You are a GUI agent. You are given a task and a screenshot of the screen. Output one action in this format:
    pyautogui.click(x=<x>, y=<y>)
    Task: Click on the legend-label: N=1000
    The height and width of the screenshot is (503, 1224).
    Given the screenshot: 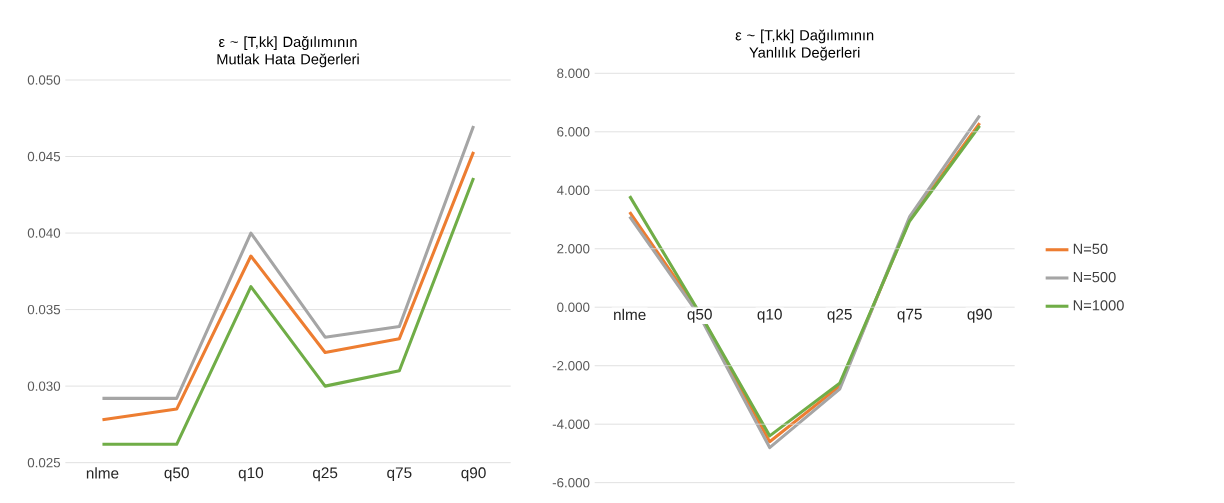 What is the action you would take?
    pyautogui.click(x=1098, y=305)
    